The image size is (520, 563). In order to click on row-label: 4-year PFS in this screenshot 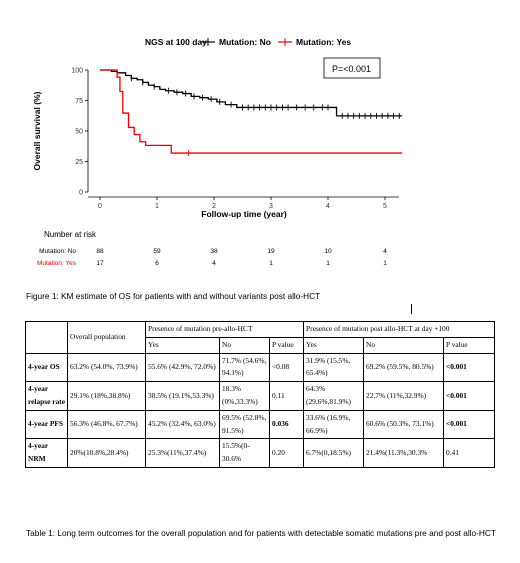, I will do `click(46, 424)`.